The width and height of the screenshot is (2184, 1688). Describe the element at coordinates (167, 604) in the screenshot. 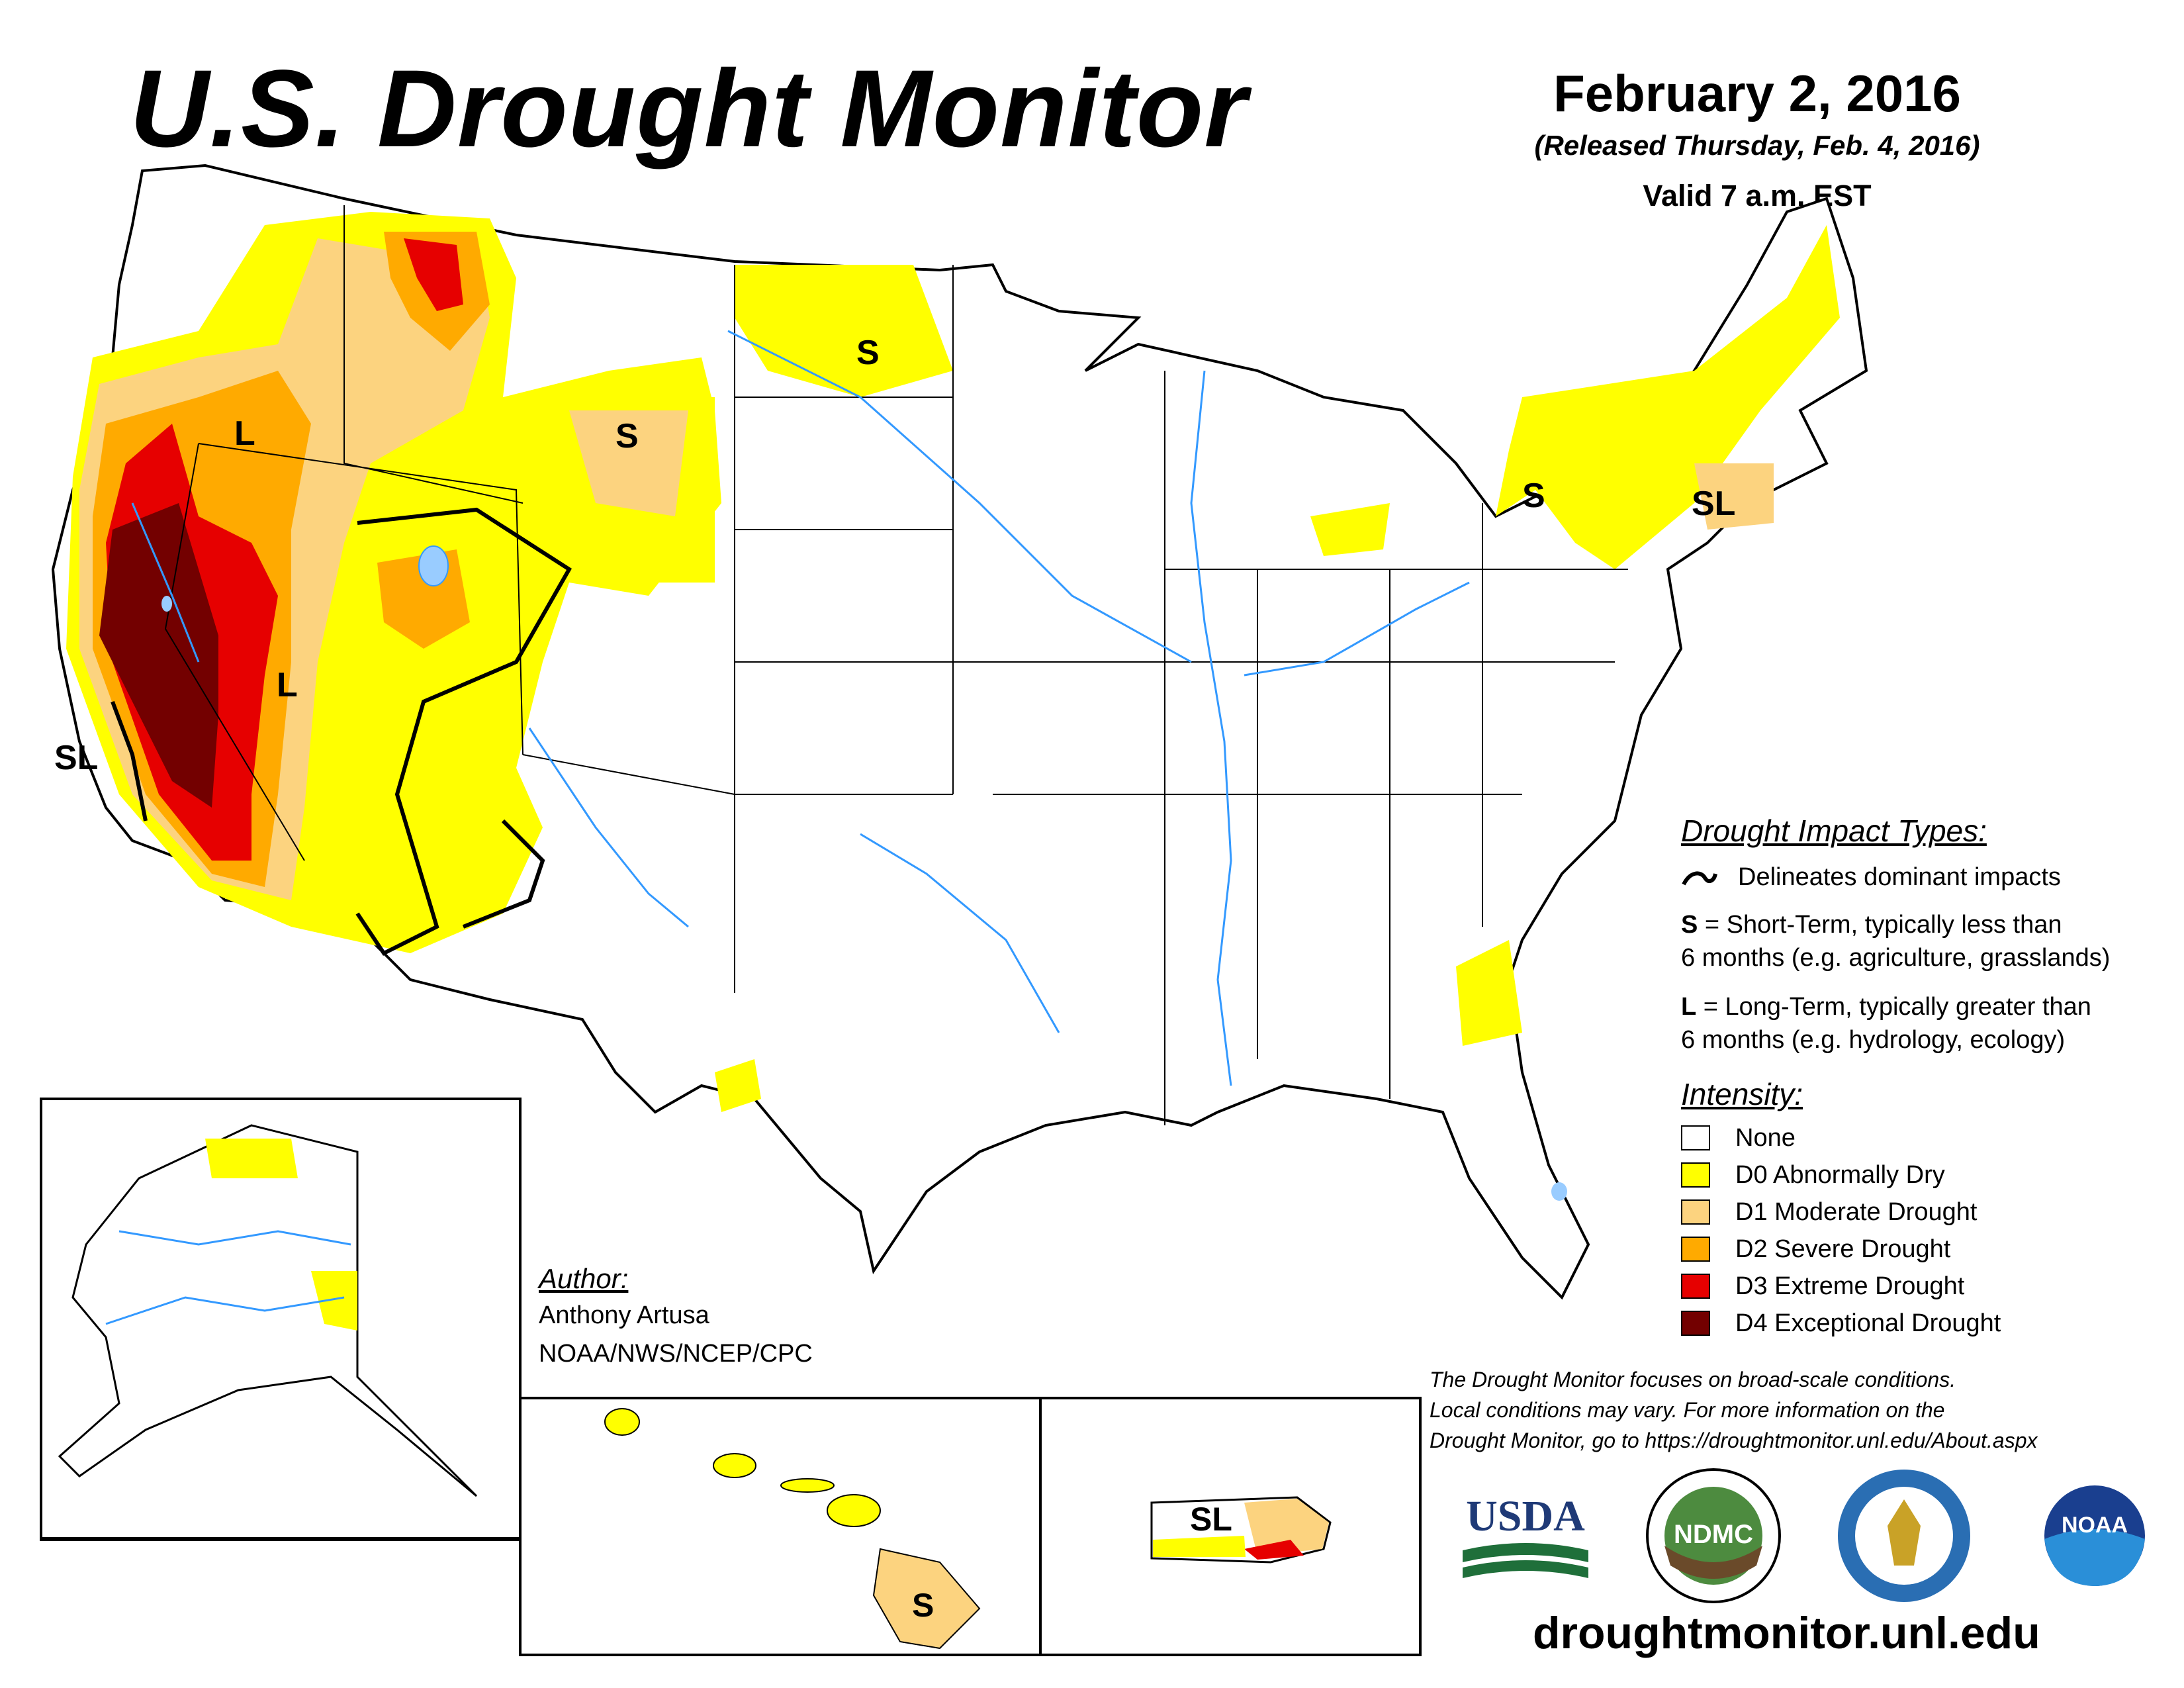

I see `lake-tahoe` at that location.